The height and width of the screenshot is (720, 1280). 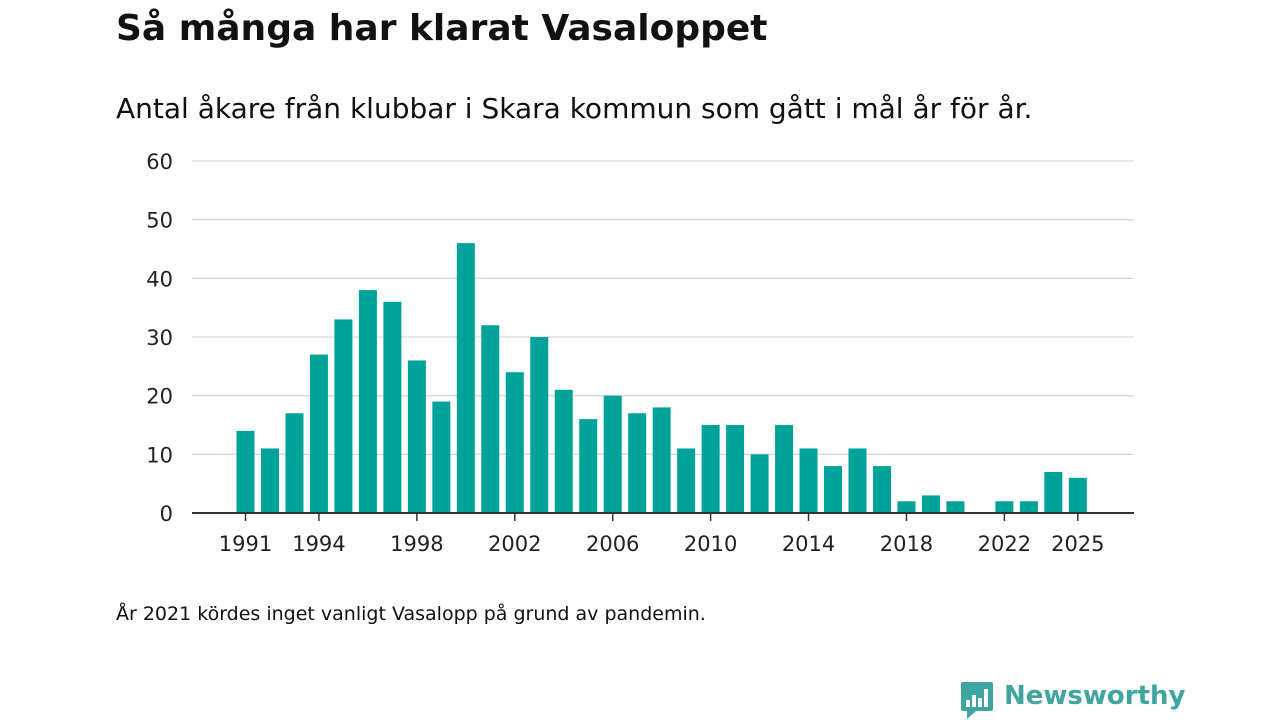 I want to click on x-tick-label-2025: 2025, so click(x=1077, y=544).